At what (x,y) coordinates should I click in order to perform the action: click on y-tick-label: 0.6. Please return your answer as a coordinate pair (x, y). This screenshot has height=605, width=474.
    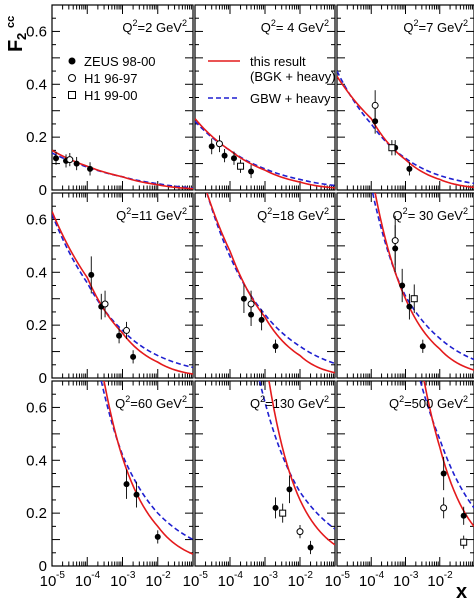
    Looking at the image, I should click on (36, 219).